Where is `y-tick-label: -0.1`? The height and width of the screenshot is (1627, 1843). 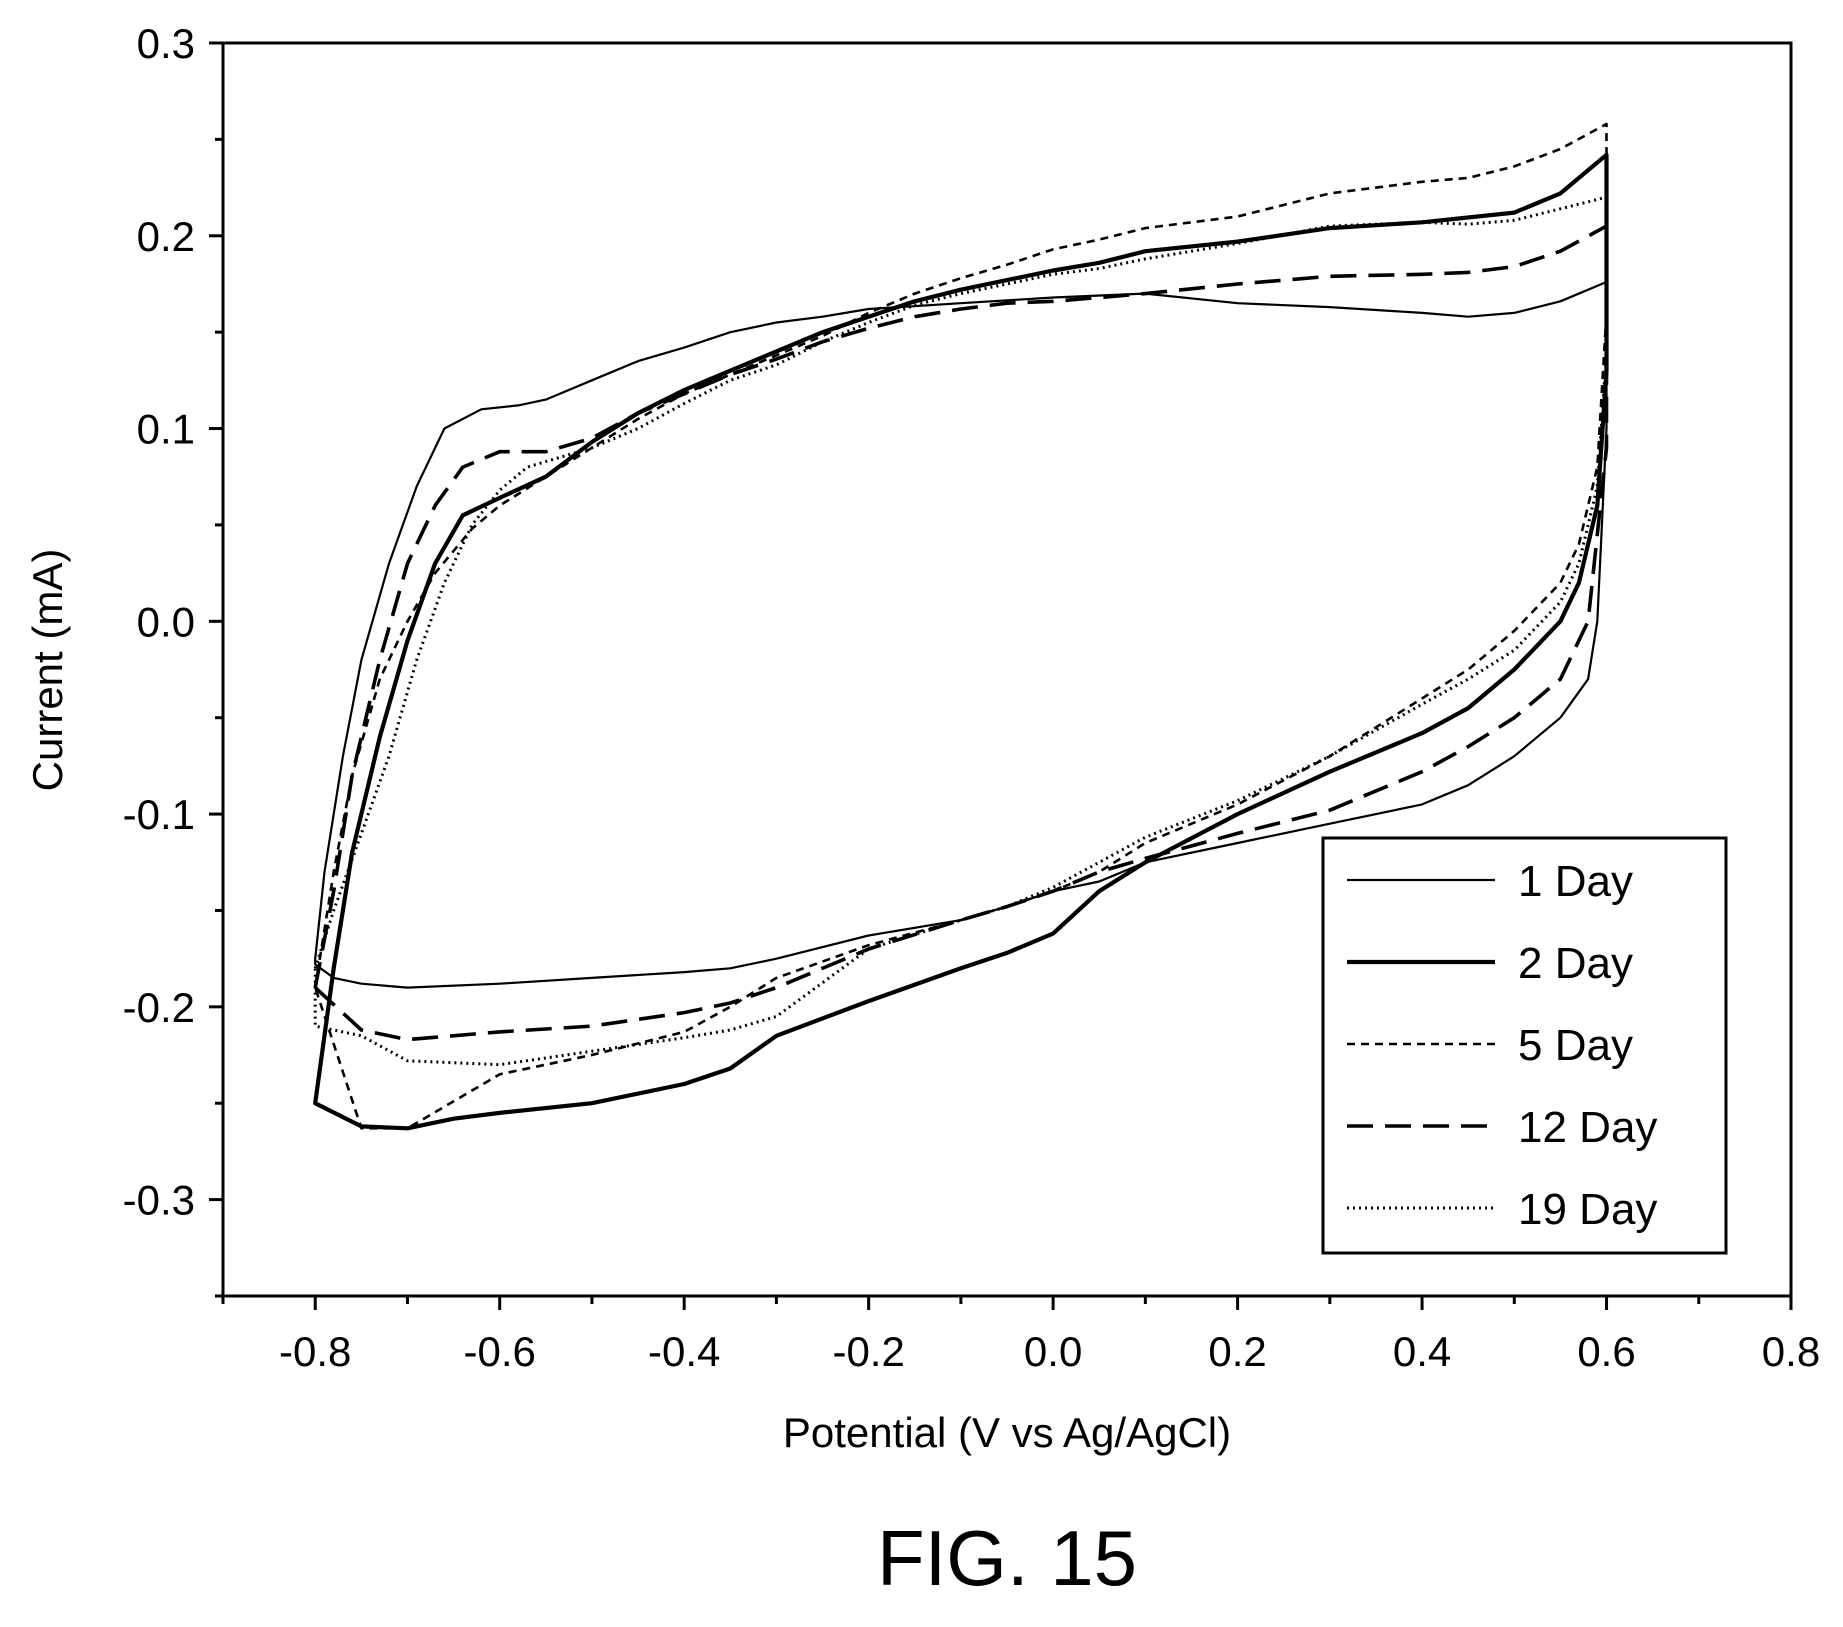
y-tick-label: -0.1 is located at coordinates (159, 814).